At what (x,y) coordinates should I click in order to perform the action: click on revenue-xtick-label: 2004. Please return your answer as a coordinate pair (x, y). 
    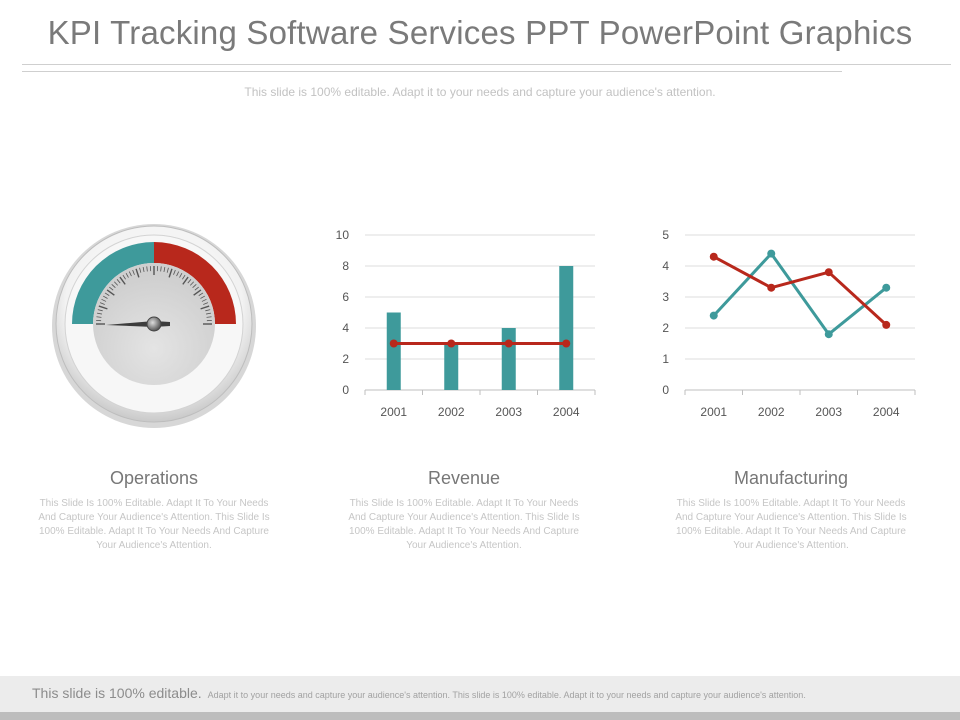
    Looking at the image, I should click on (566, 412).